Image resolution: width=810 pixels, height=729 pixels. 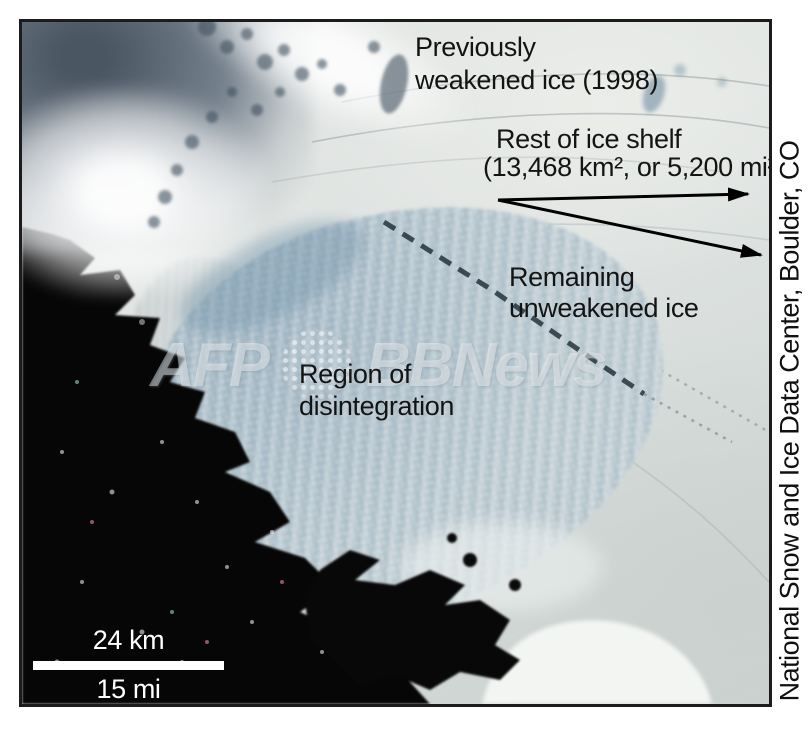 I want to click on globe-icon, so click(x=317, y=365).